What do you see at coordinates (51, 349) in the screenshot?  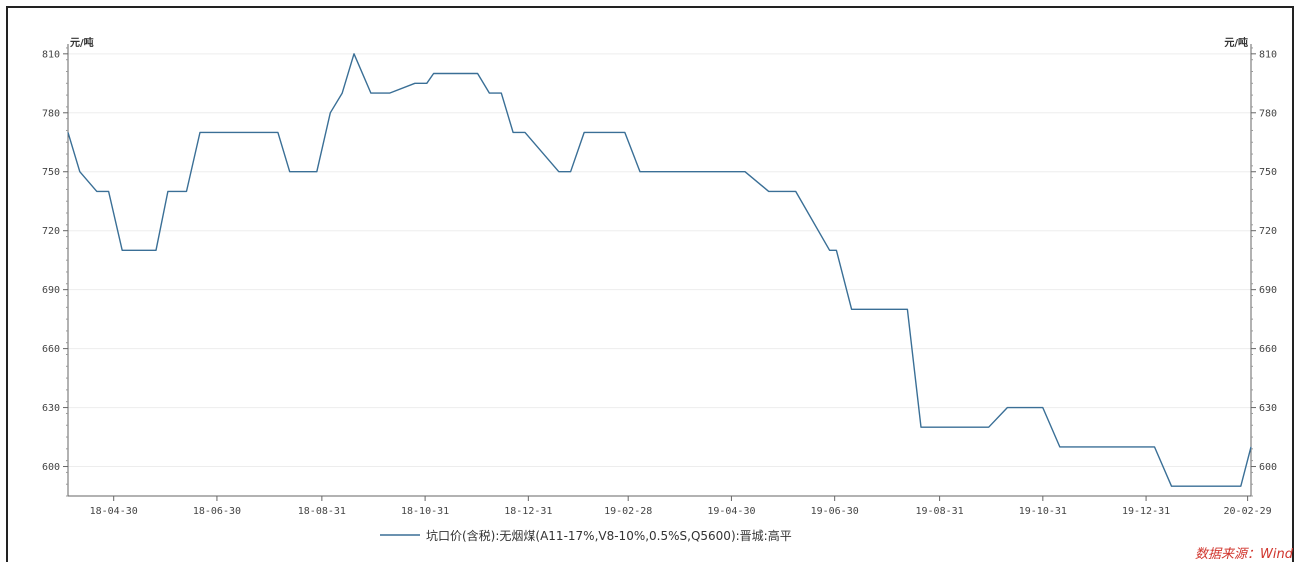 I see `y-tick-label-left: 660` at bounding box center [51, 349].